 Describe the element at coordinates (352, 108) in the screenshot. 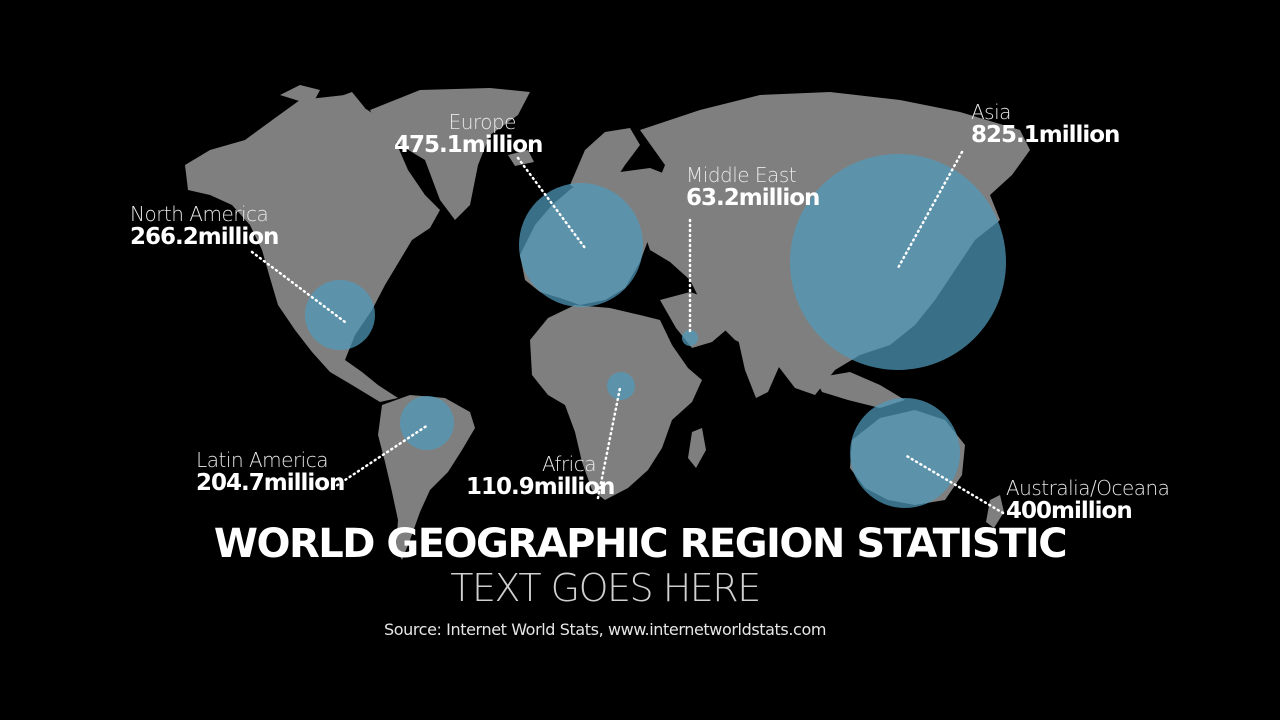

I see `arctic-islands-landmass` at that location.